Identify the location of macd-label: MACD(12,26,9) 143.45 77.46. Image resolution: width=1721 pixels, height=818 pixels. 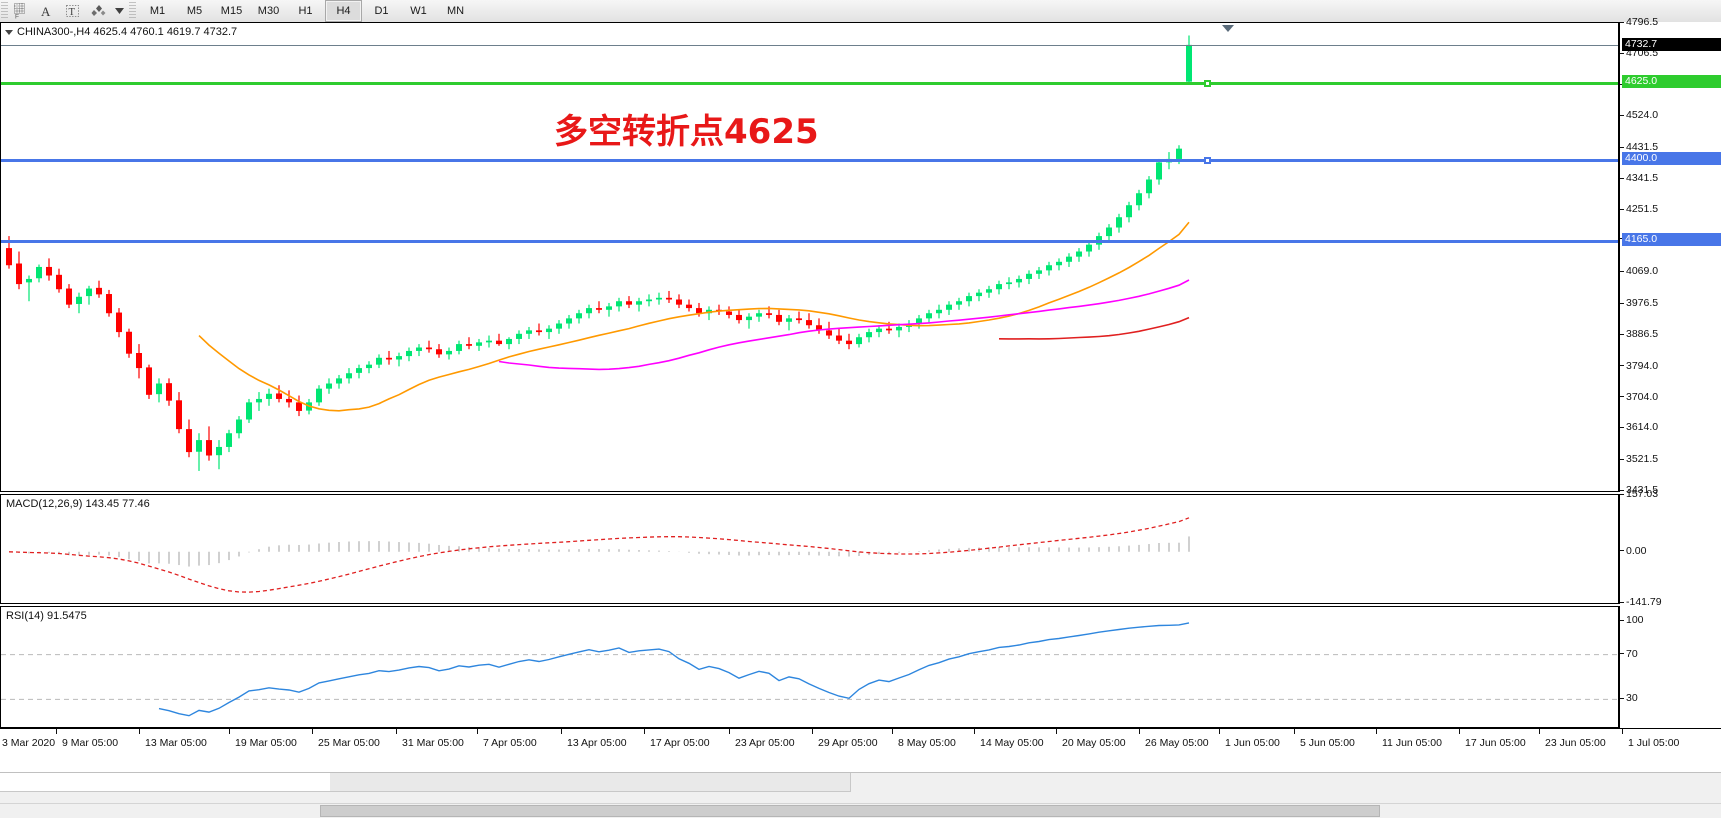
(78, 504).